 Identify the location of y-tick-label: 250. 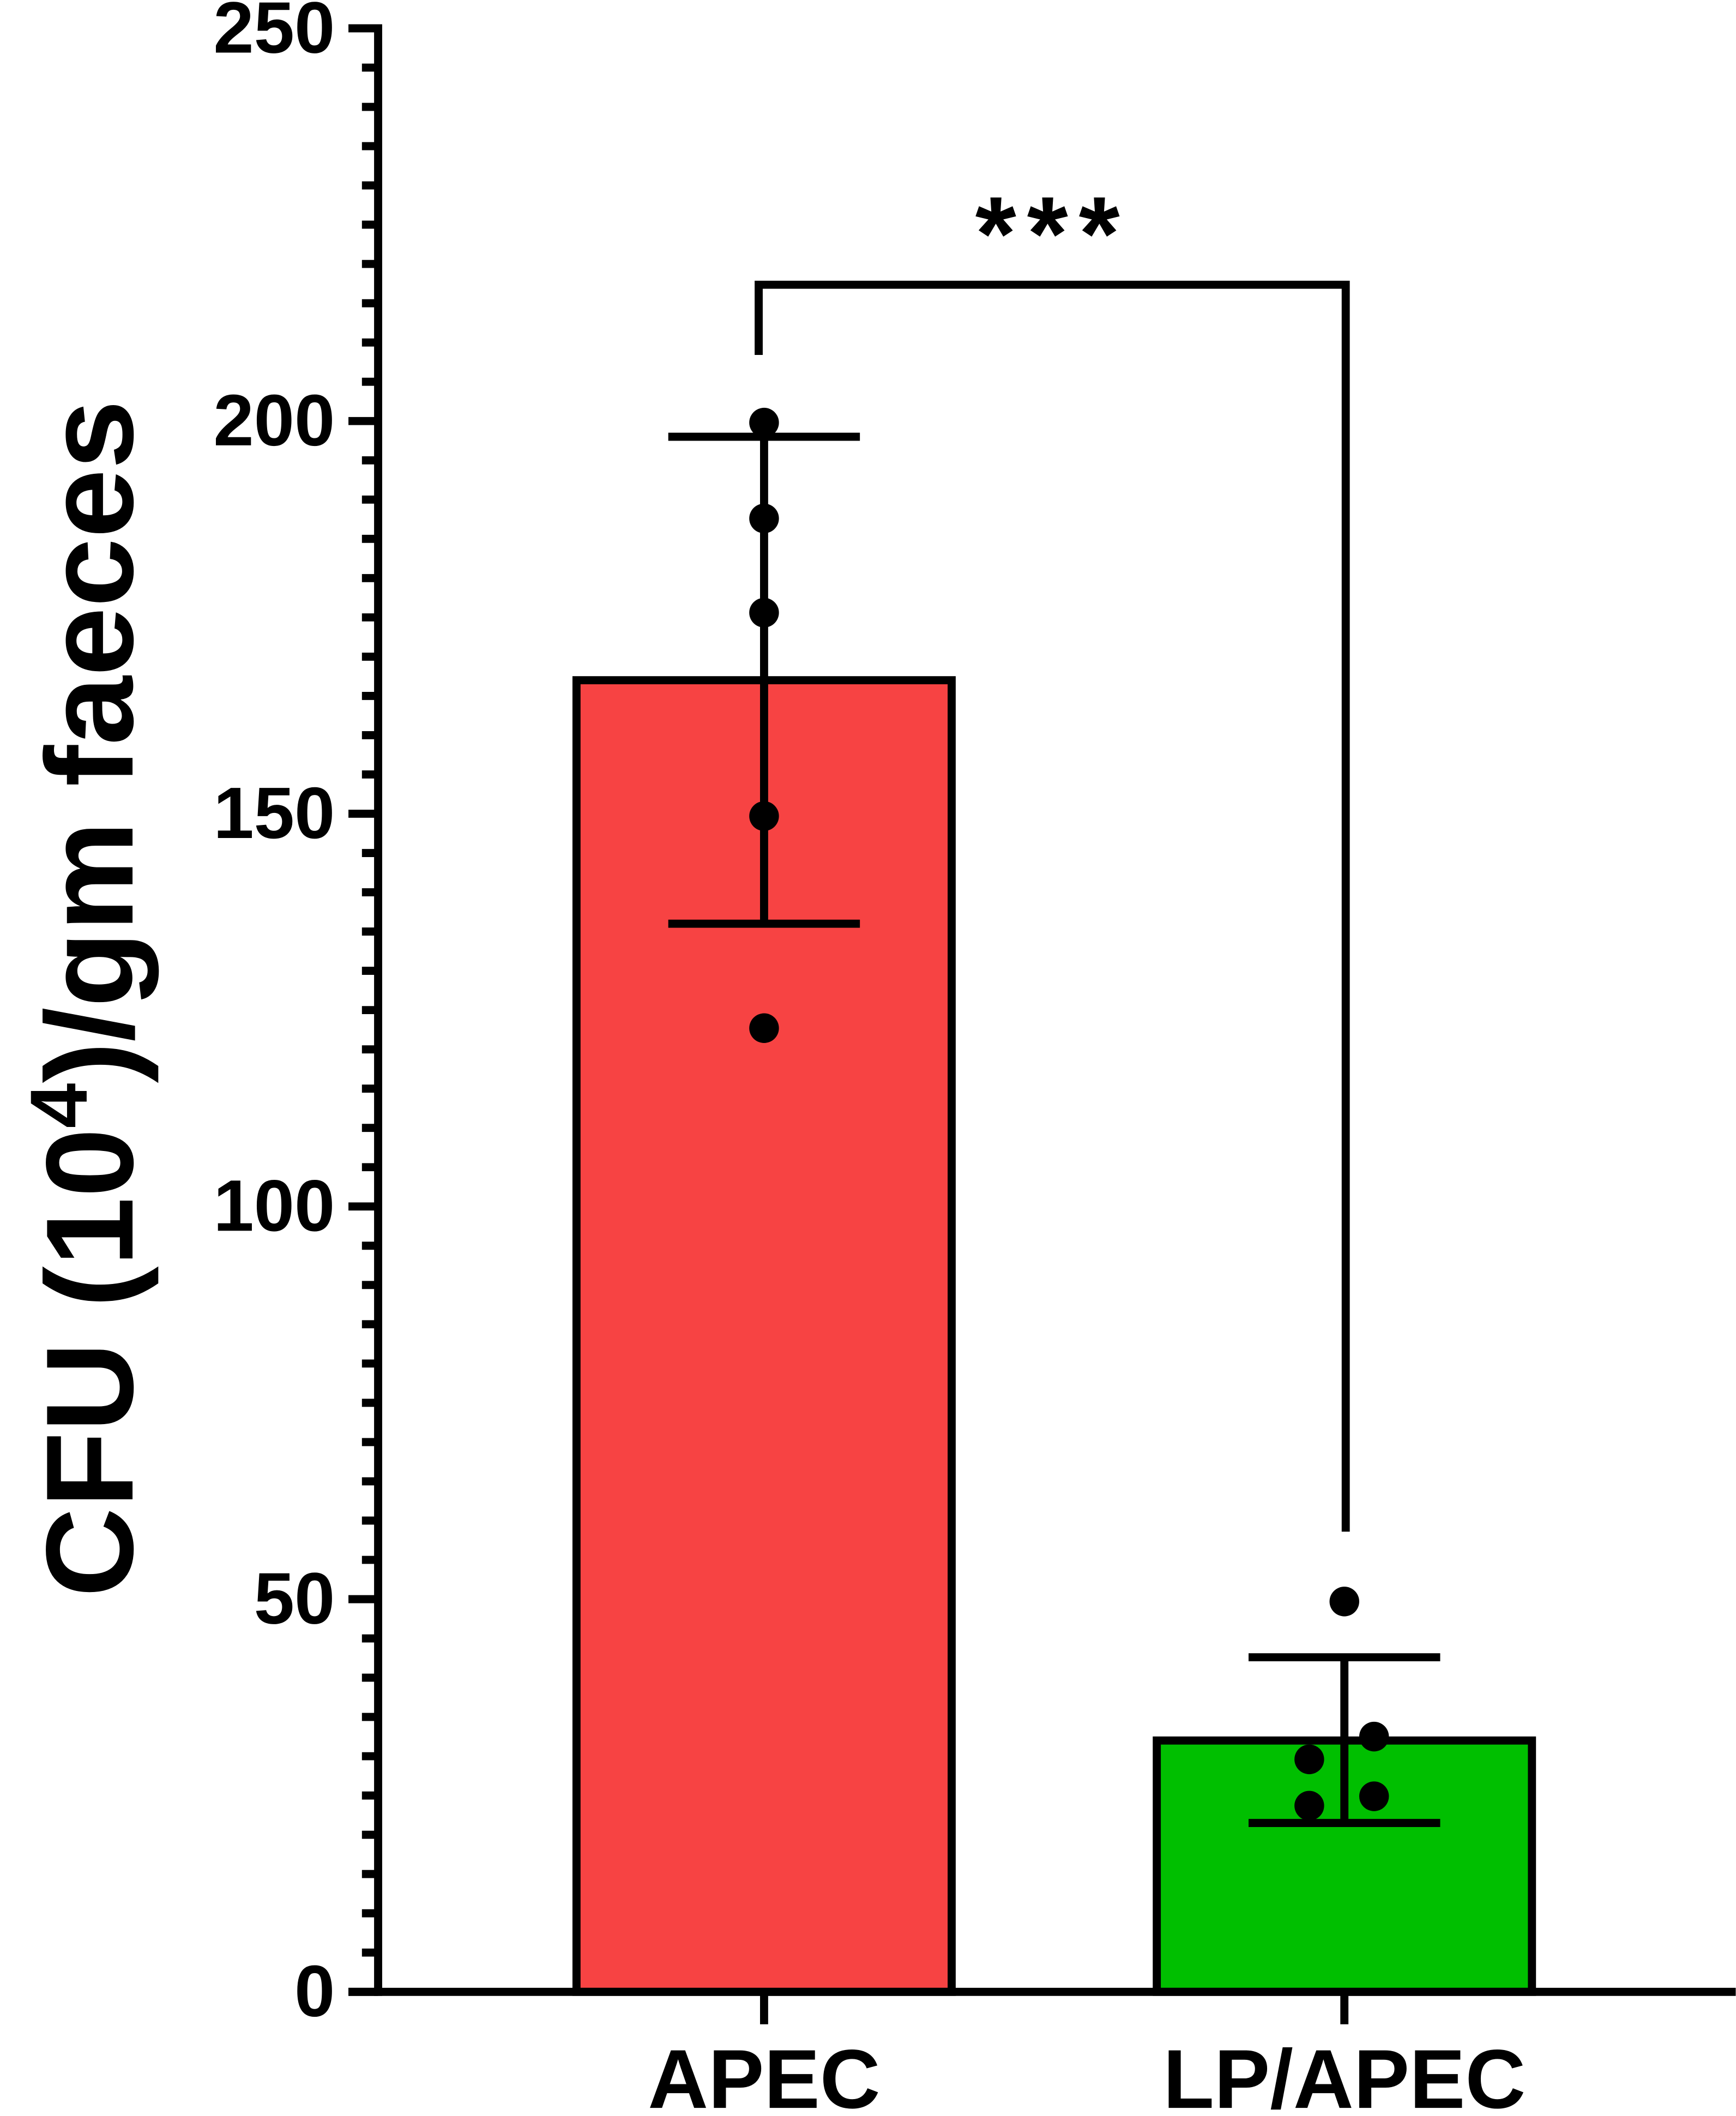
(274, 34).